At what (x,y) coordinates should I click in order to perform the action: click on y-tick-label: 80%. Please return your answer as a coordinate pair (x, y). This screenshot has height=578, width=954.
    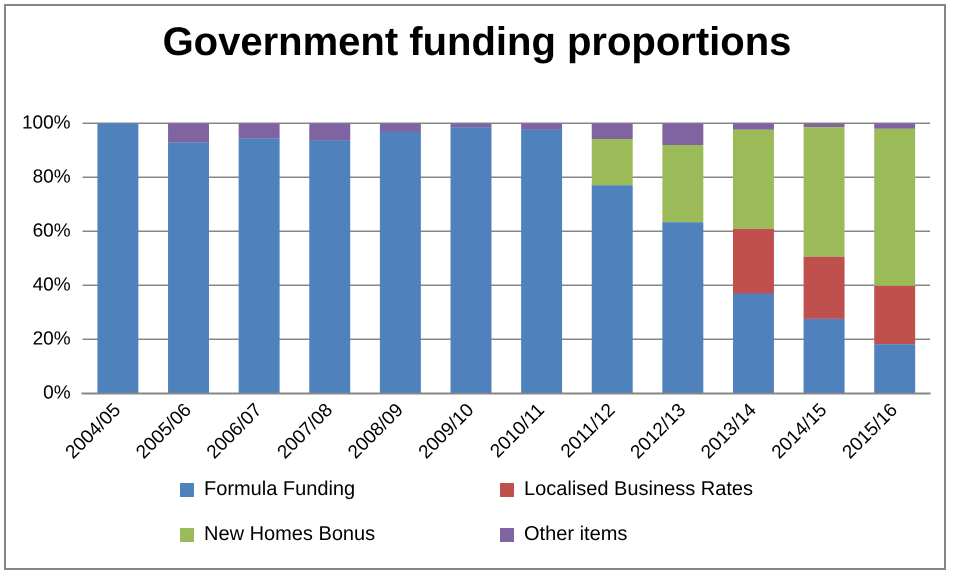
    Looking at the image, I should click on (51, 177).